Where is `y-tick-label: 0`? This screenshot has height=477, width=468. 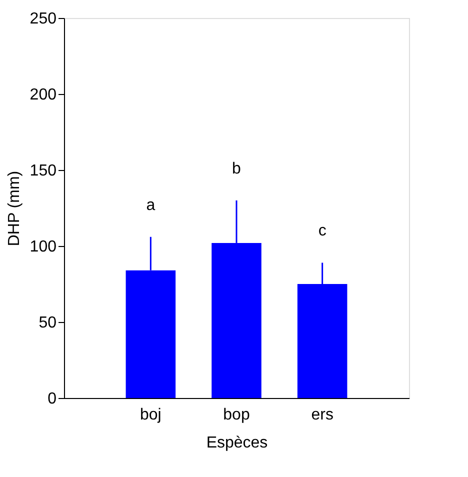 y-tick-label: 0 is located at coordinates (52, 399).